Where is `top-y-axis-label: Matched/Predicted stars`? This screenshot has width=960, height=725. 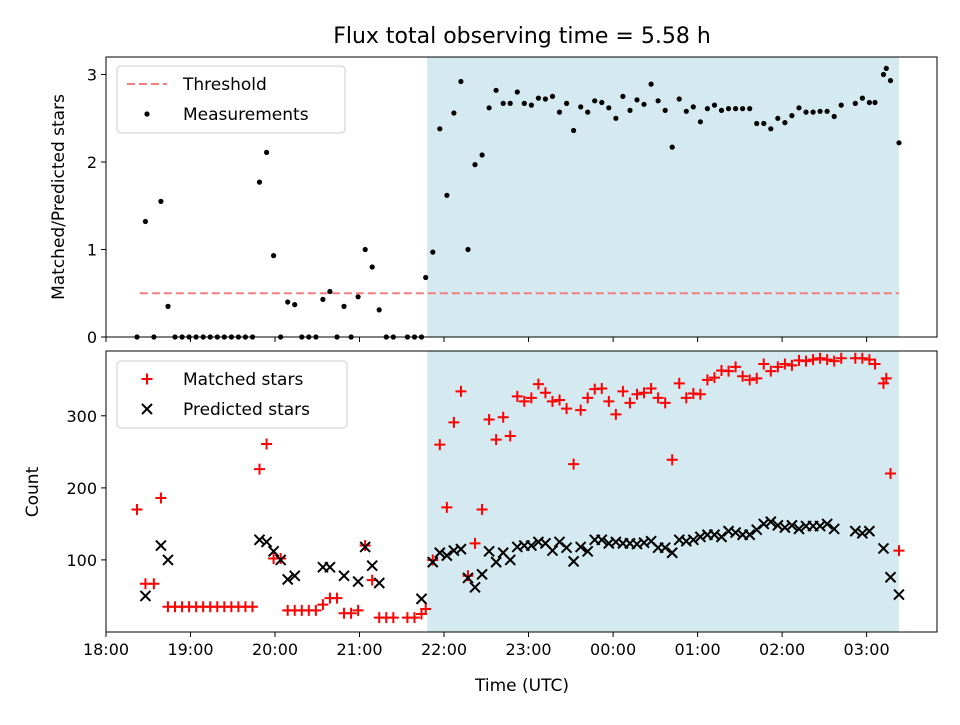 top-y-axis-label: Matched/Predicted stars is located at coordinates (59, 197).